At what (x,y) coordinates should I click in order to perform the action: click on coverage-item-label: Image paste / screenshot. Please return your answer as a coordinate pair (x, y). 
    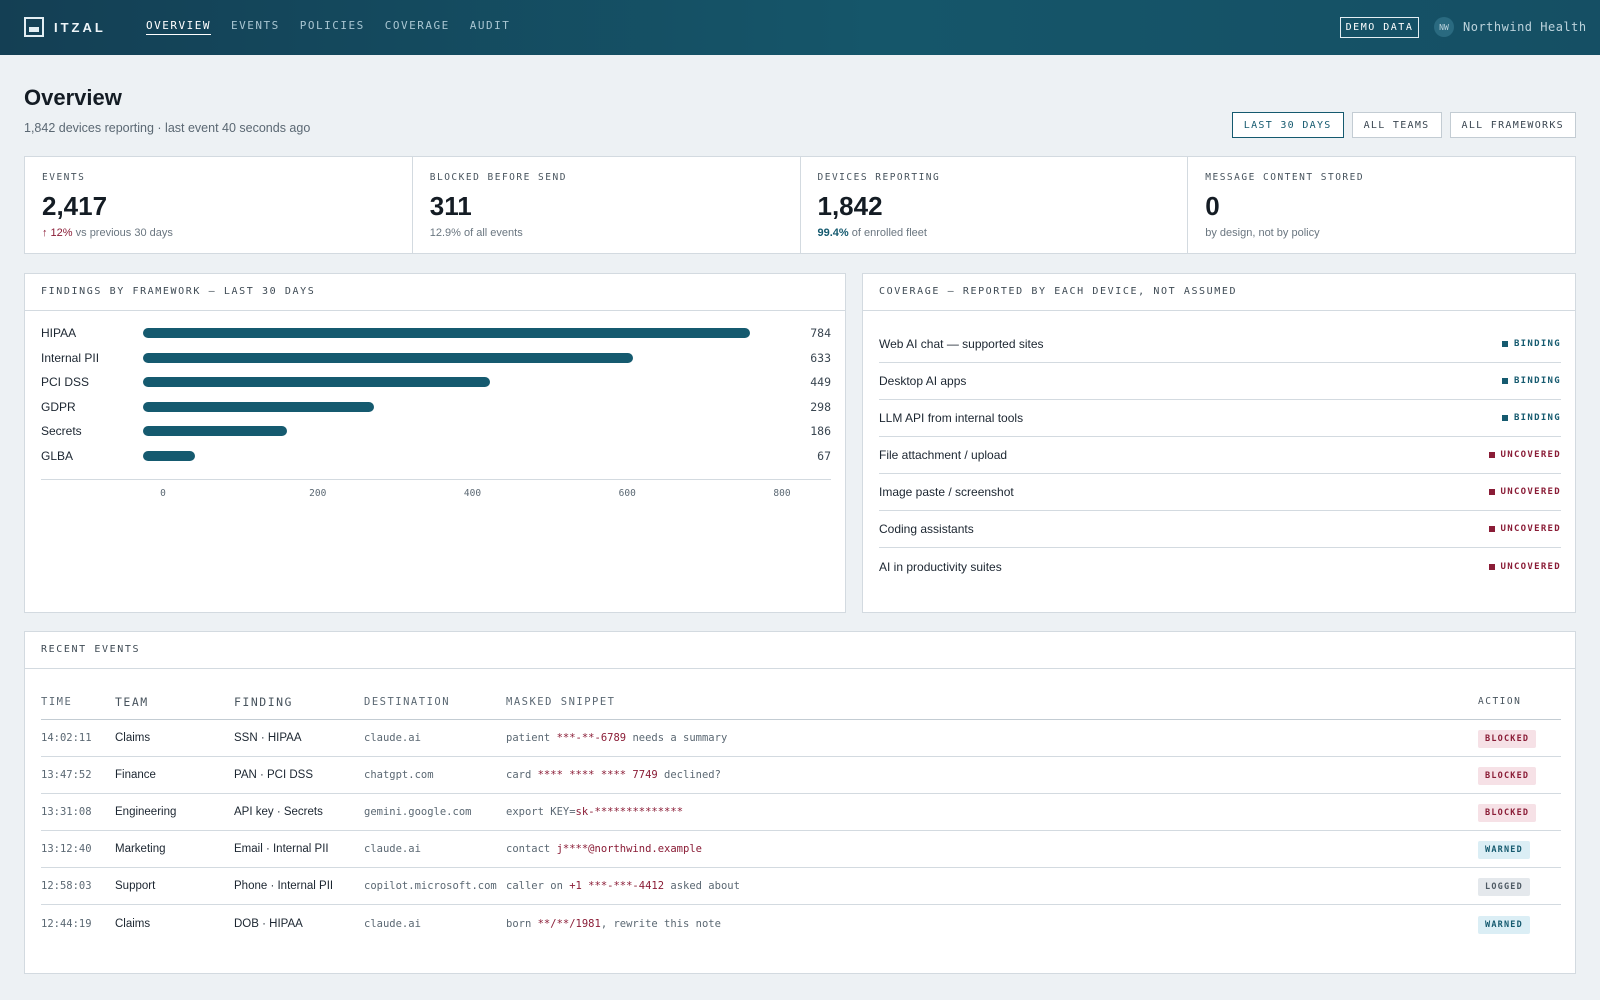
    Looking at the image, I should click on (946, 492).